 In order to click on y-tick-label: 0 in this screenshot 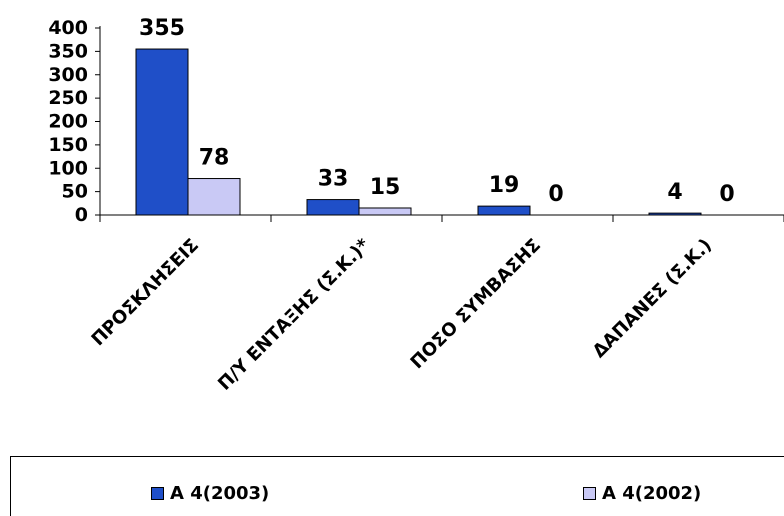, I will do `click(81, 215)`.